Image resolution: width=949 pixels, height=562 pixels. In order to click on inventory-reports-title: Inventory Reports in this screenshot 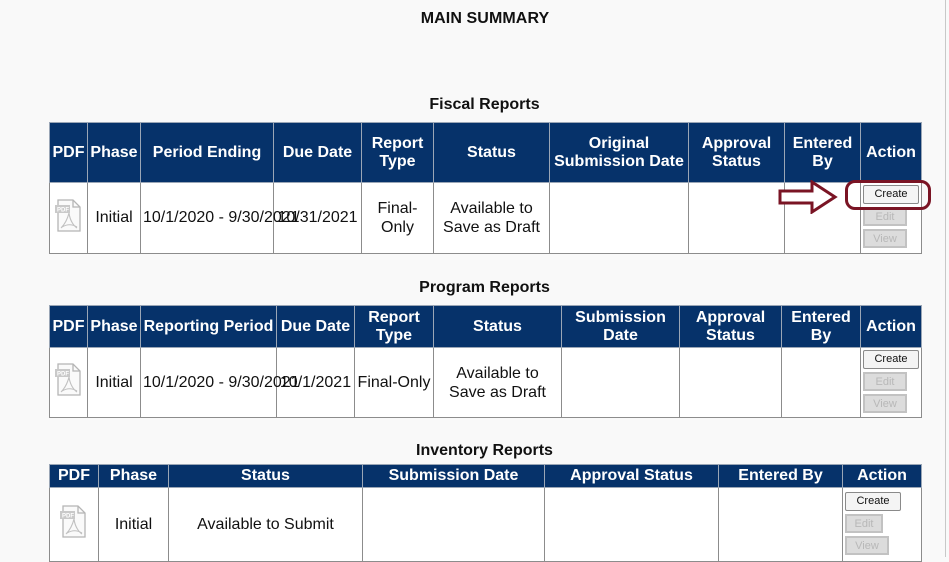, I will do `click(484, 450)`.